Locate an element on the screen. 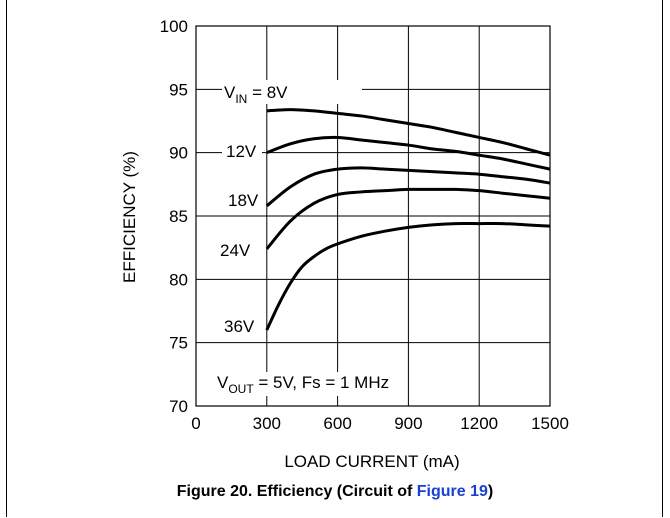  figure-19-link: Figure 19 is located at coordinates (452, 491).